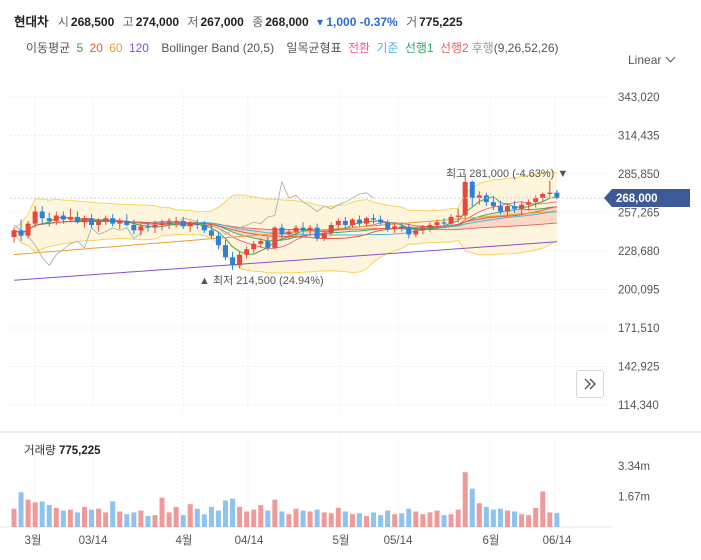 The width and height of the screenshot is (701, 560). I want to click on scale-dropdown: Linear, so click(652, 59).